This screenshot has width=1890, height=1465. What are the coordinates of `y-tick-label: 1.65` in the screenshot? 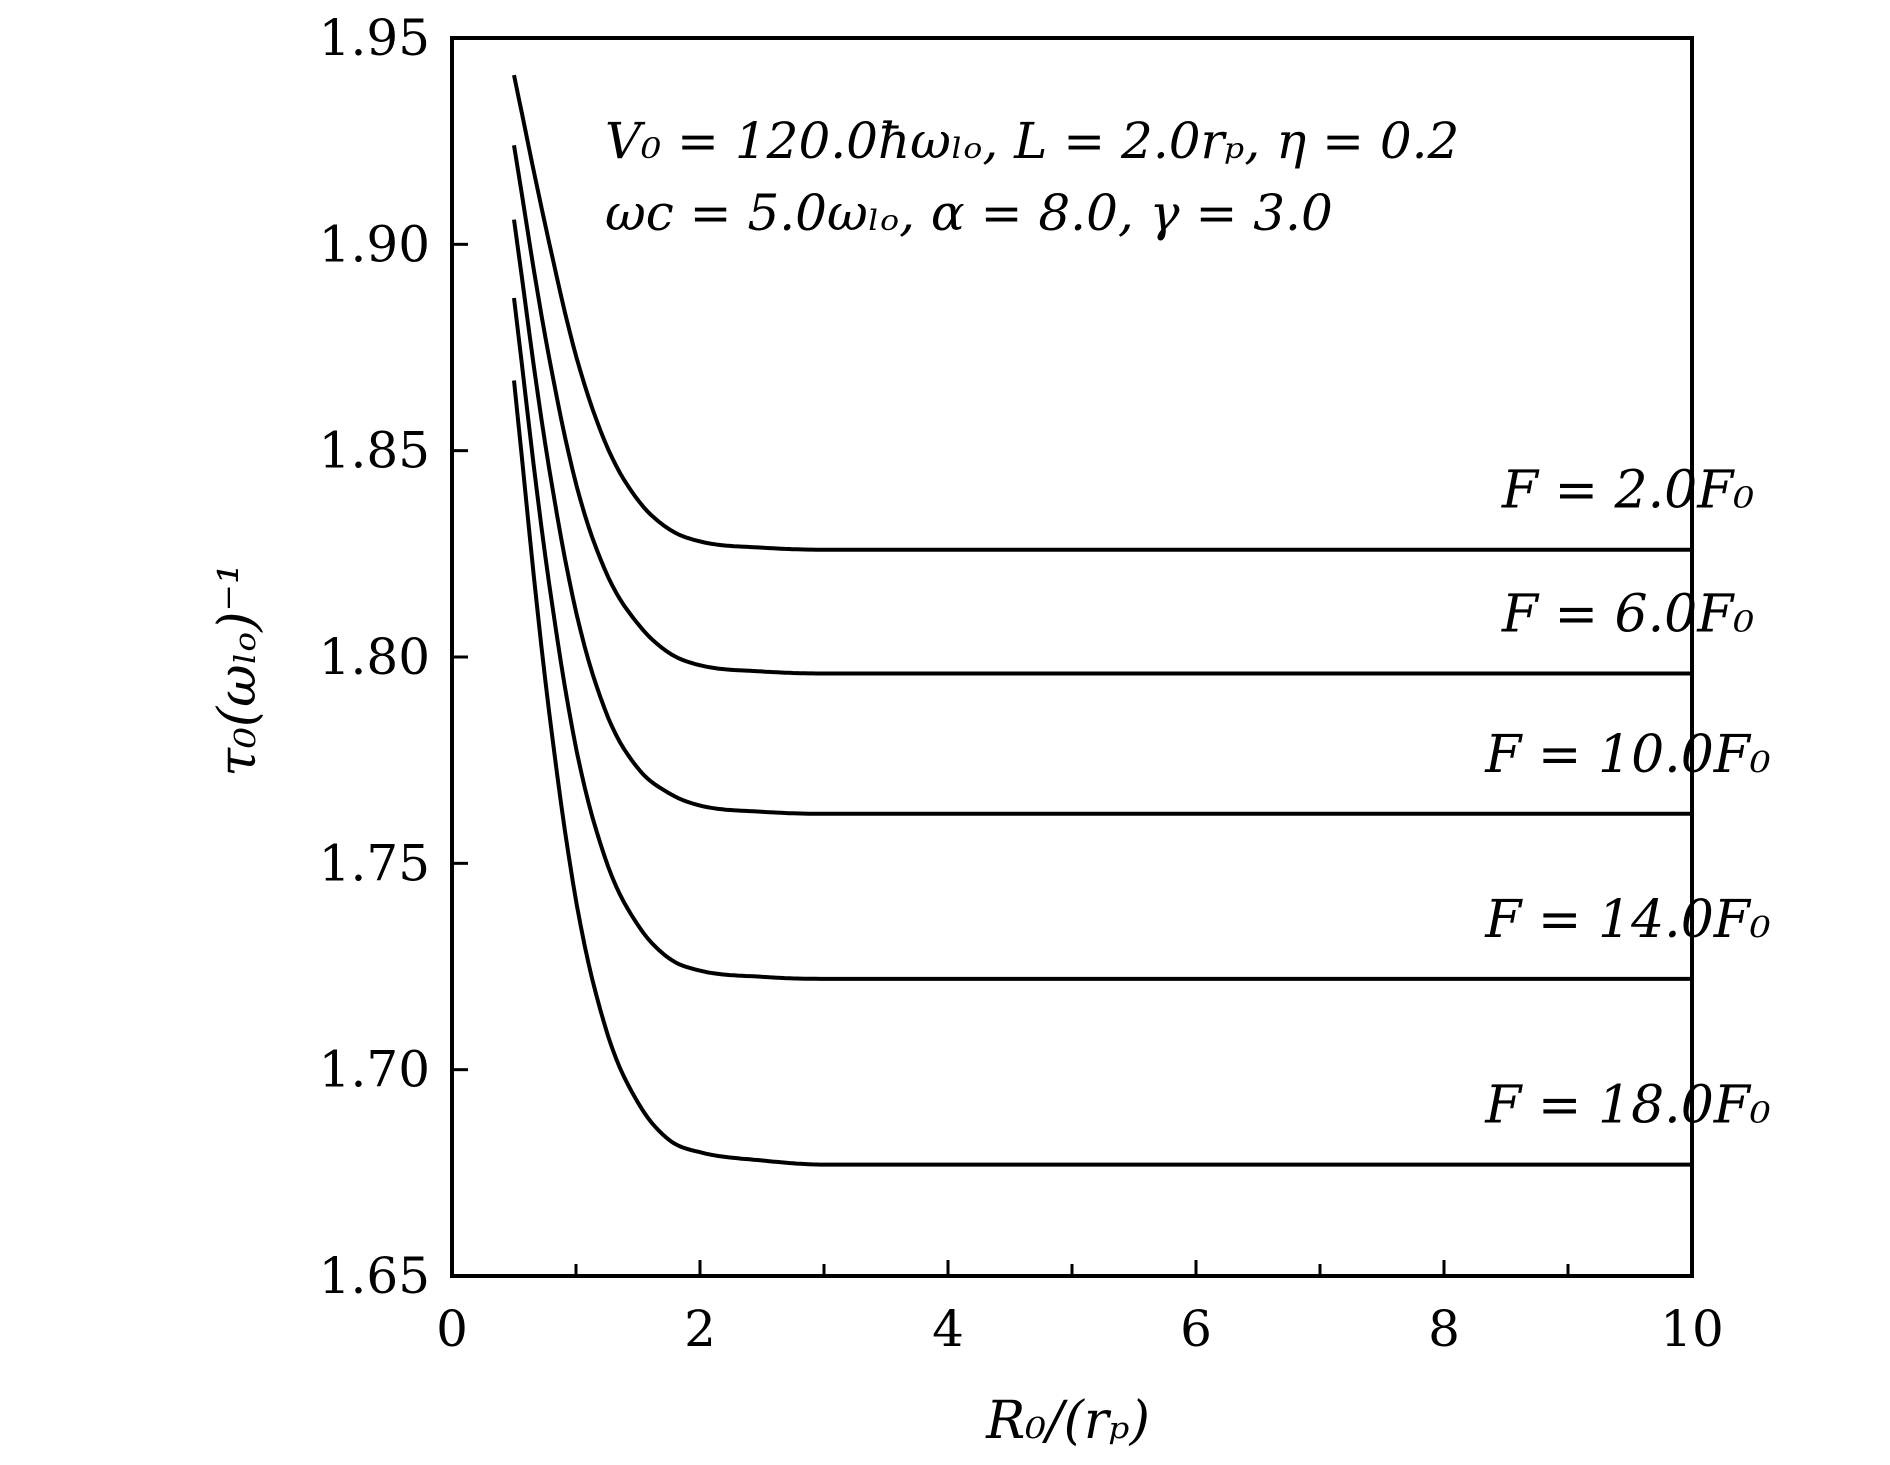 It's located at (374, 1276).